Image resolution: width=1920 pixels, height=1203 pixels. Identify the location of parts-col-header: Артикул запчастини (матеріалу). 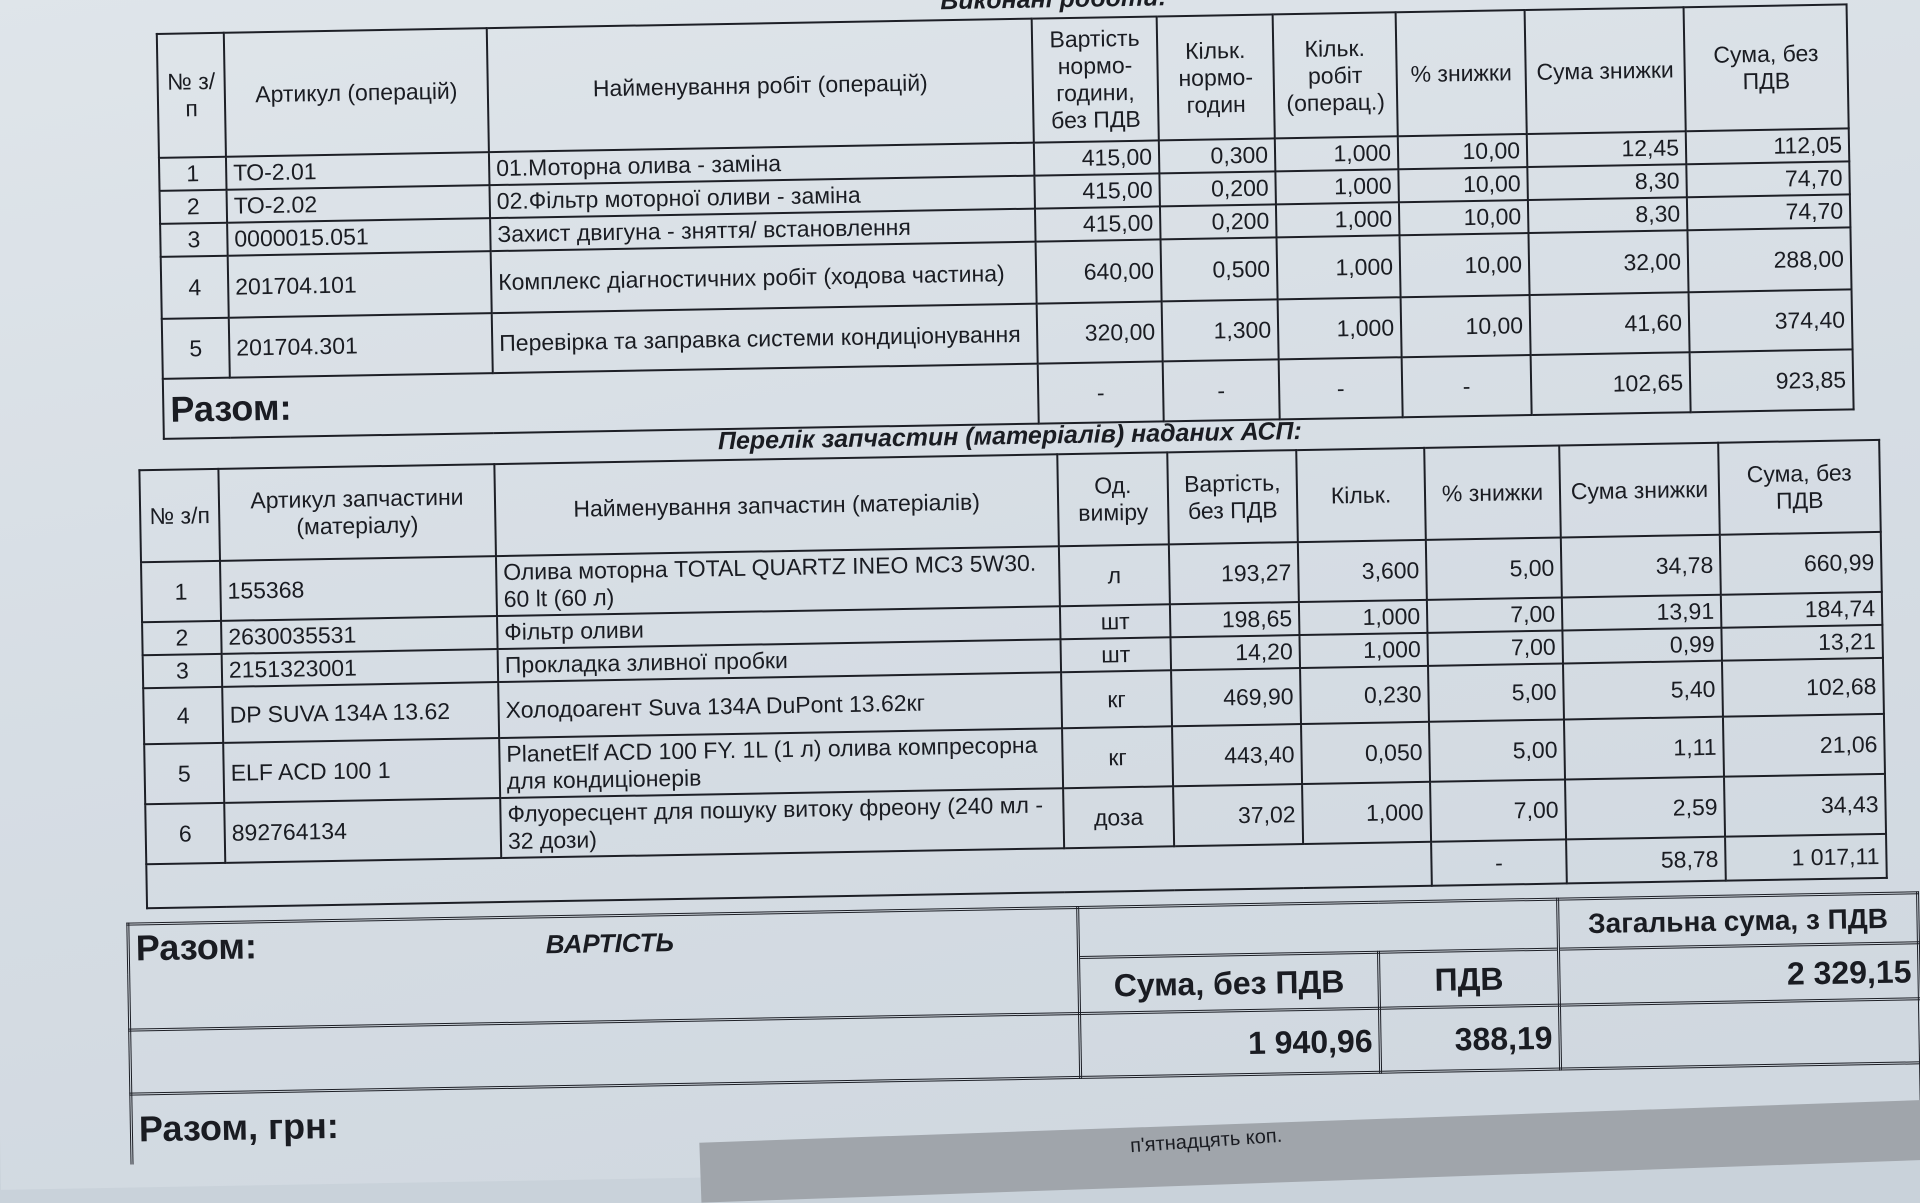
(357, 512).